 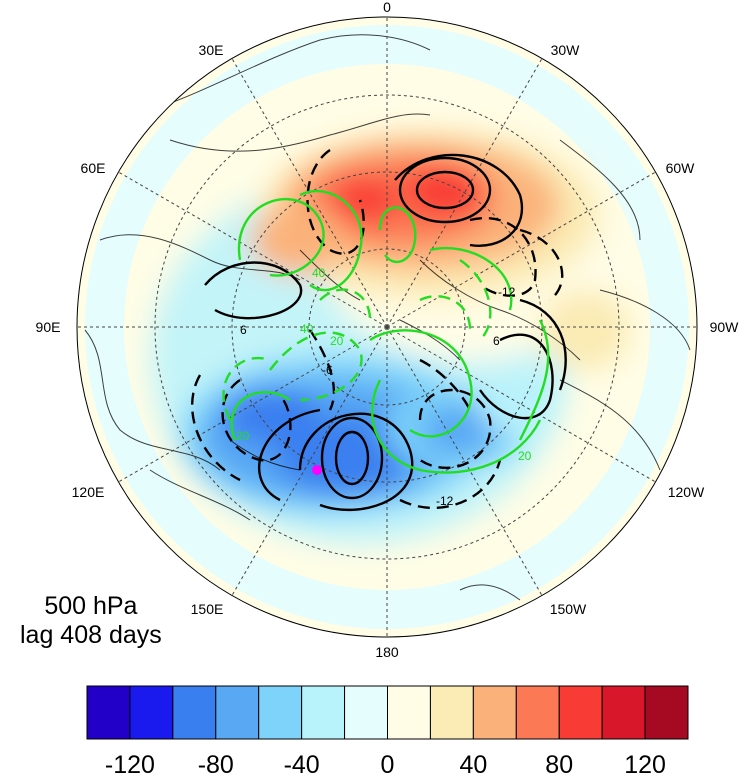 I want to click on colorbar-tick-label: -80, so click(x=216, y=765).